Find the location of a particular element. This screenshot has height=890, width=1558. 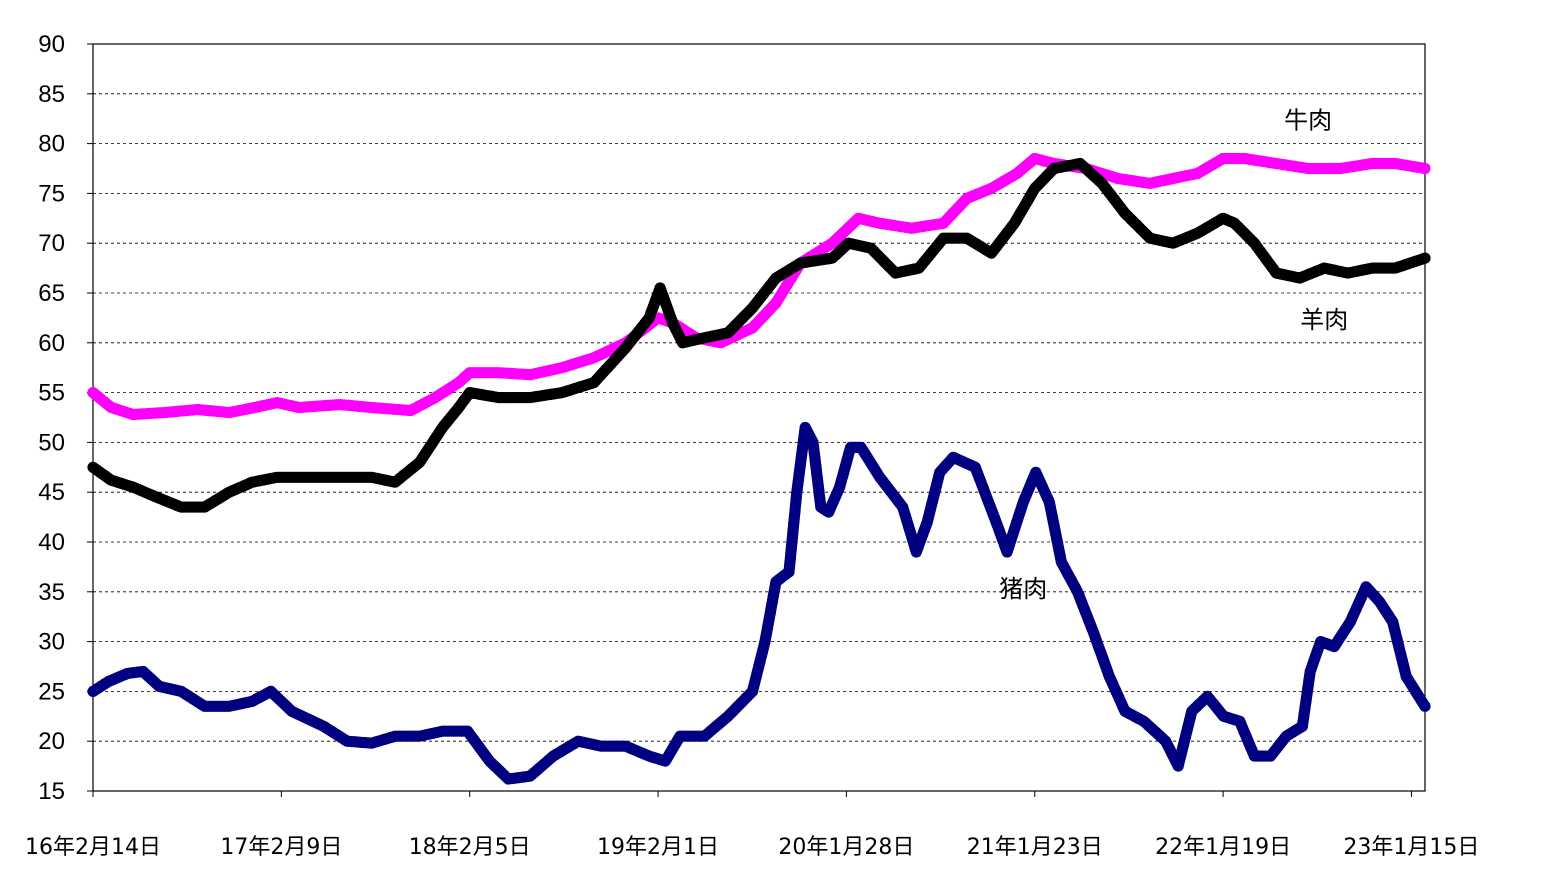

y-tick-label: 45 is located at coordinates (51, 492).